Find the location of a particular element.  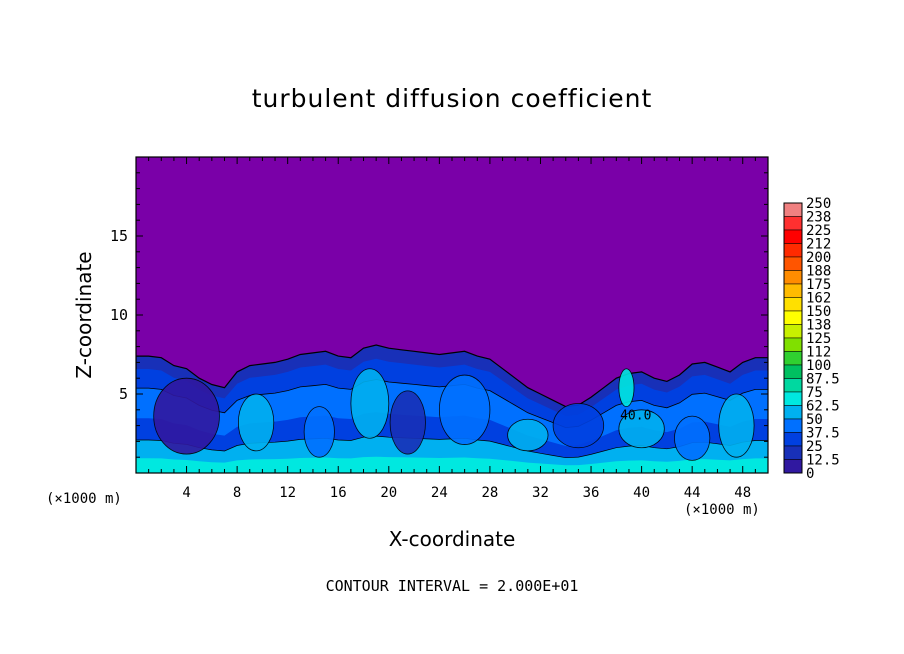

x-axis-label: X-coordinate is located at coordinates (452, 539).